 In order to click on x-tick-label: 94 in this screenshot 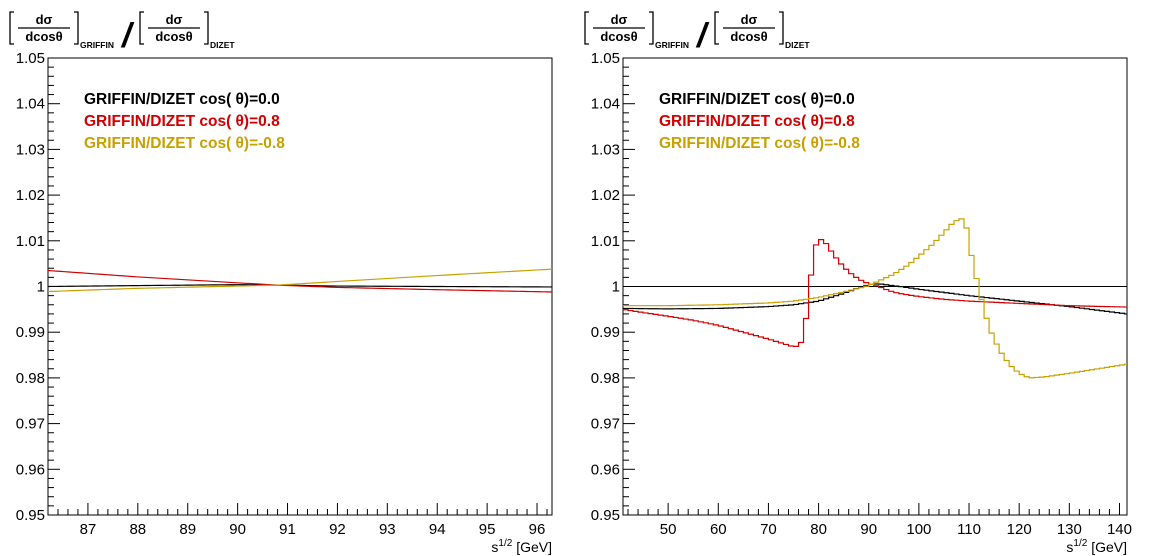, I will do `click(437, 529)`.